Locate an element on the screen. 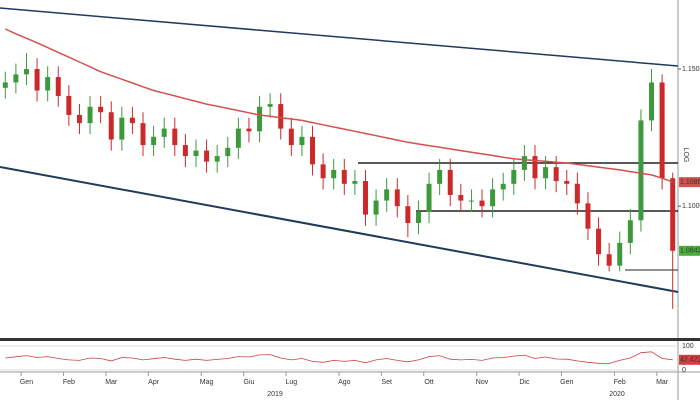 The height and width of the screenshot is (400, 700). ma-last-label-box is located at coordinates (689, 182).